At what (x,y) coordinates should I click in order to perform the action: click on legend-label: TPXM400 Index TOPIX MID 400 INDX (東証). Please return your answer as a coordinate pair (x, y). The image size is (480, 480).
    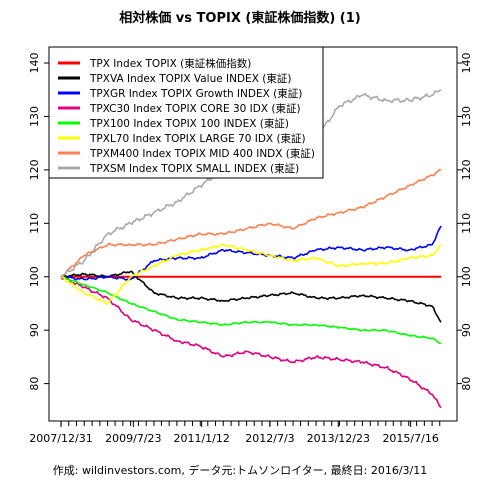
    Looking at the image, I should click on (202, 153).